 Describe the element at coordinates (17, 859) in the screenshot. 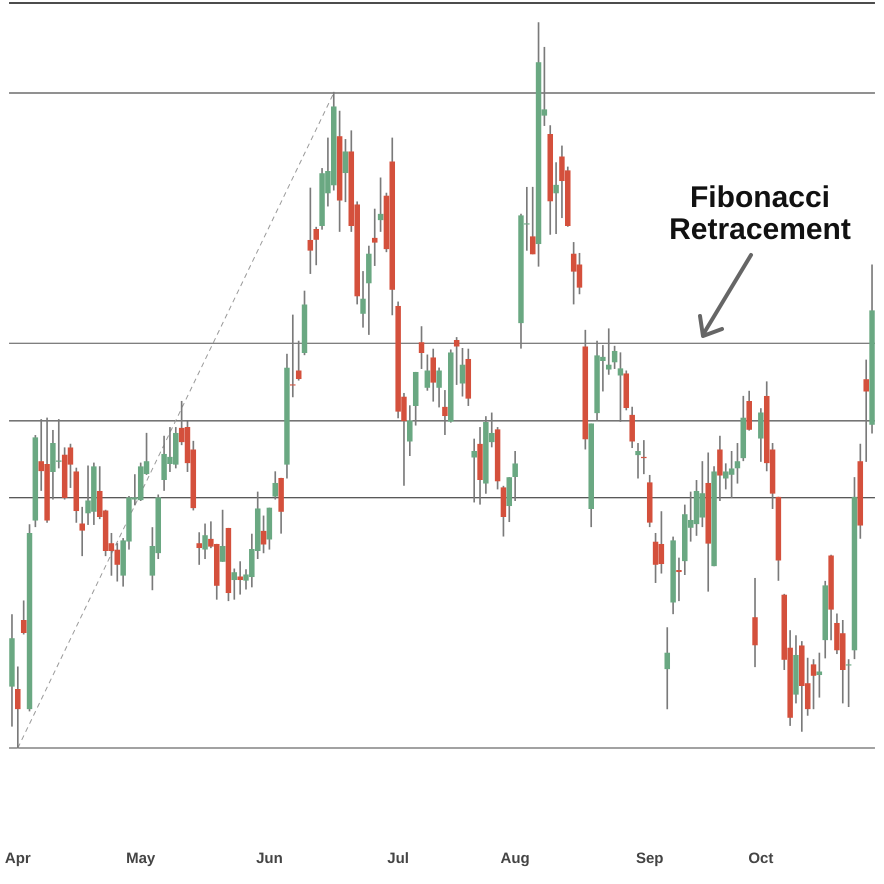

I see `x-tick-label: Apr` at that location.